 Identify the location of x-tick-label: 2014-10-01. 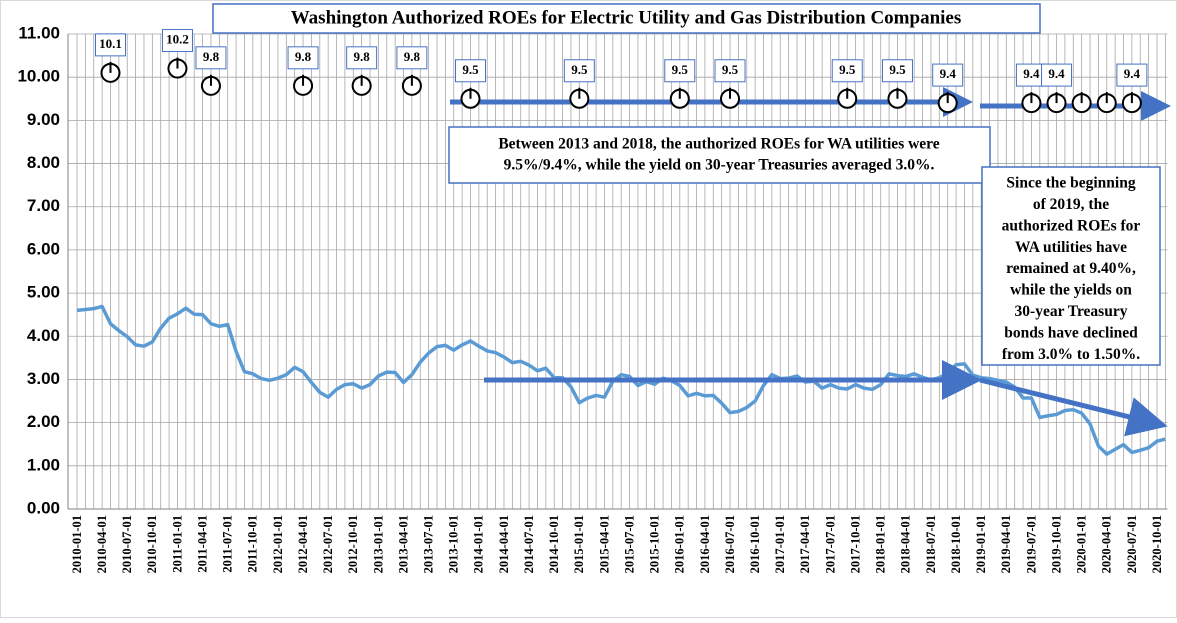
(554, 544).